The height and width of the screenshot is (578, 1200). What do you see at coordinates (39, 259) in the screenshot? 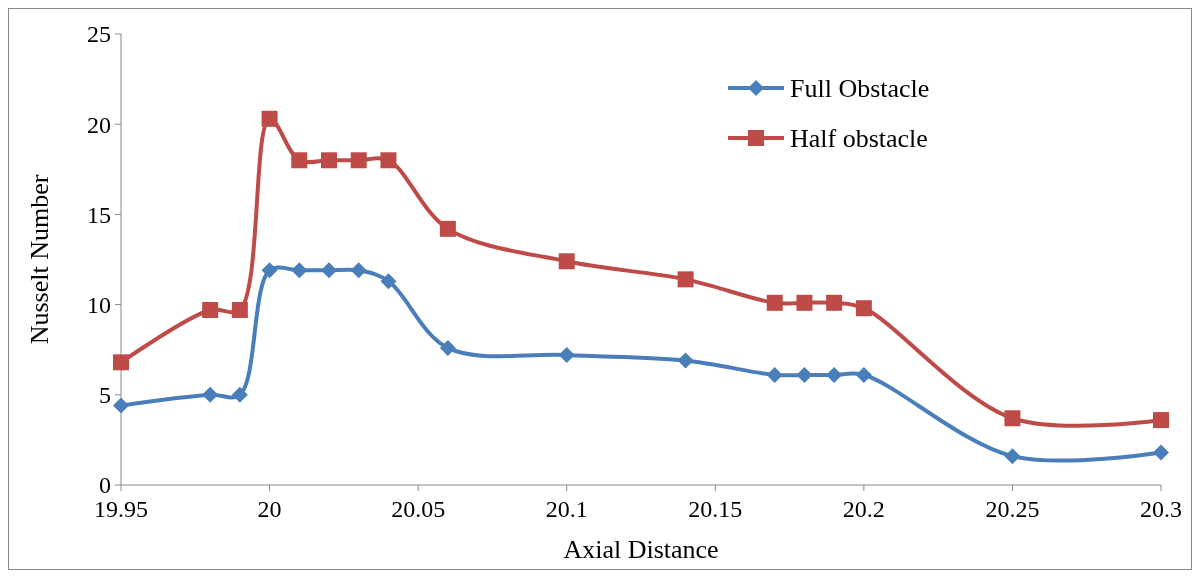
I see `y-axis-title: Nusselt Number` at bounding box center [39, 259].